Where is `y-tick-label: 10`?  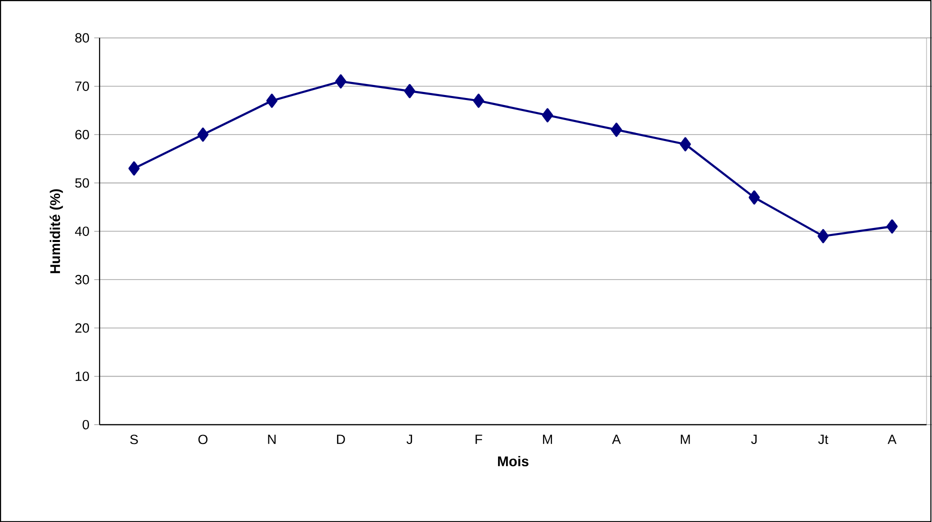 y-tick-label: 10 is located at coordinates (83, 376).